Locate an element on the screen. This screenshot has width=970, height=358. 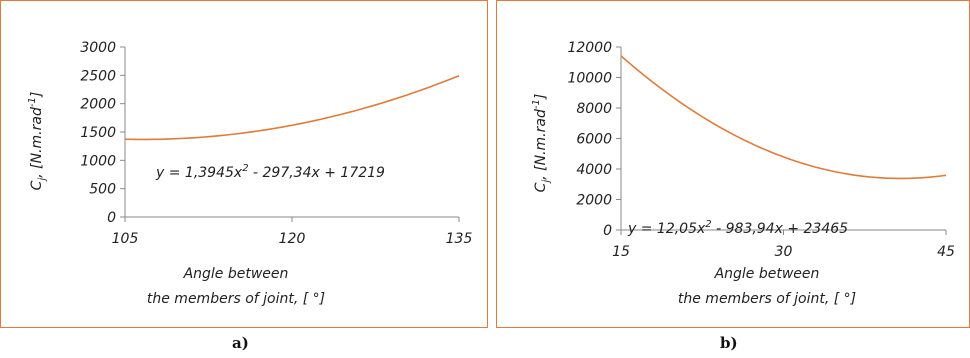
chart-a-x-tick-label: 105 is located at coordinates (125, 239).